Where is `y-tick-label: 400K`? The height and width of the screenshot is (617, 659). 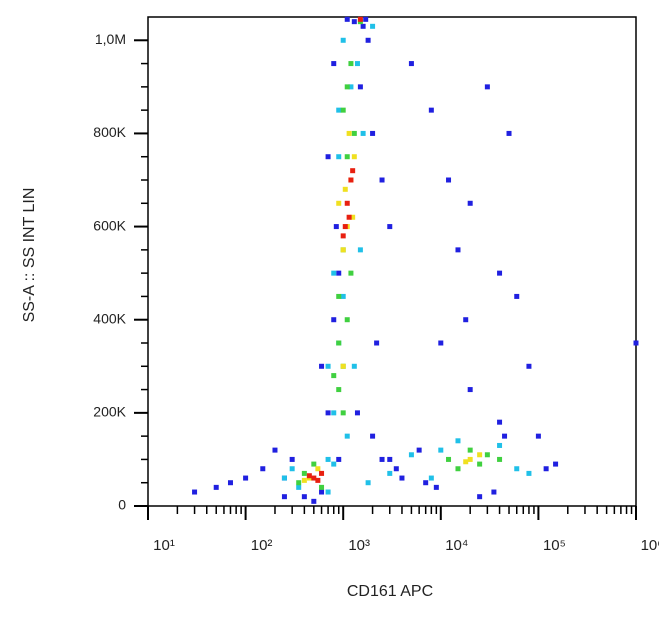
y-tick-label: 400K is located at coordinates (109, 318).